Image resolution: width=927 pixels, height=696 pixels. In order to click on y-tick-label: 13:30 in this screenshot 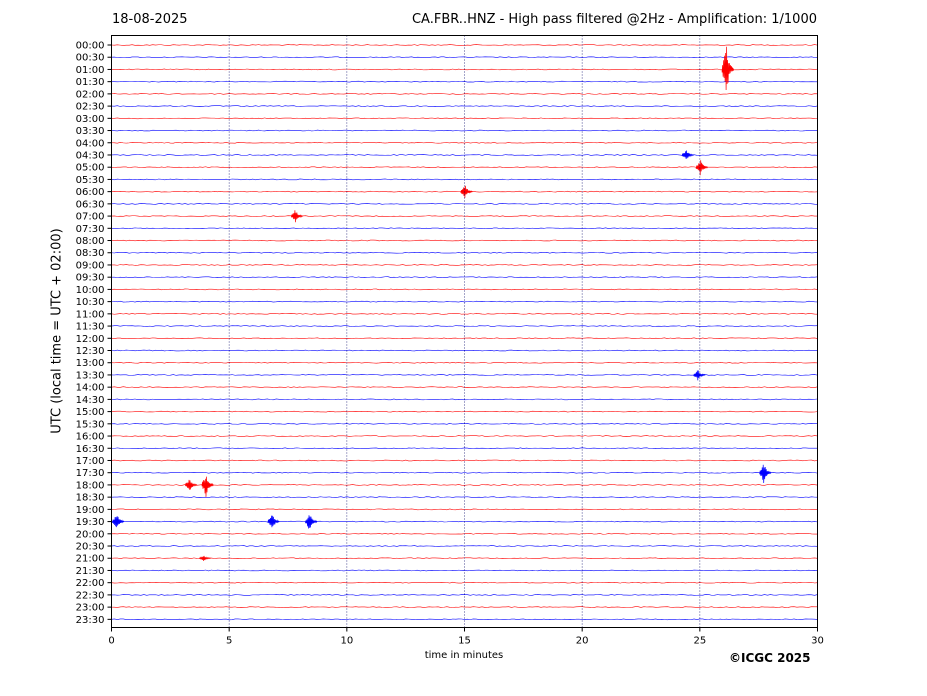, I will do `click(90, 375)`.